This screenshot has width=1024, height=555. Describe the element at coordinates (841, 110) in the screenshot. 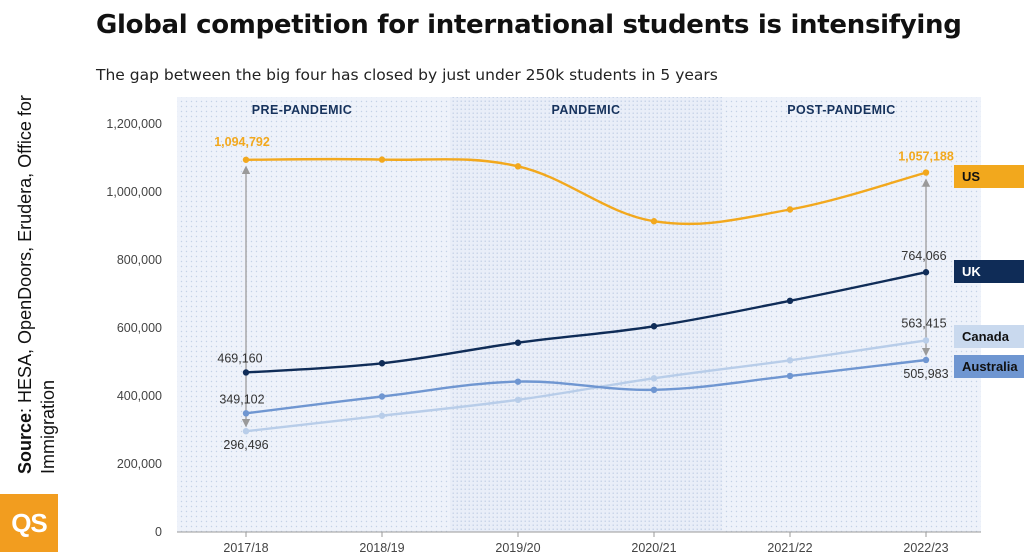

I see `phase-label: POST-PANDEMIC` at that location.